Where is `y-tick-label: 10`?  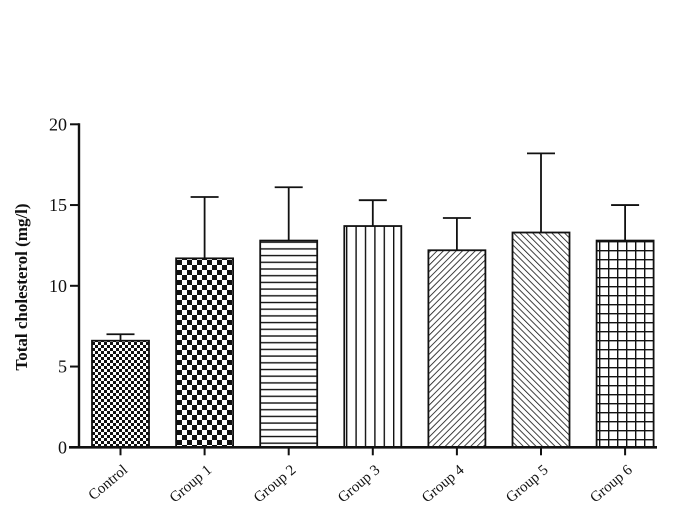 y-tick-label: 10 is located at coordinates (58, 286).